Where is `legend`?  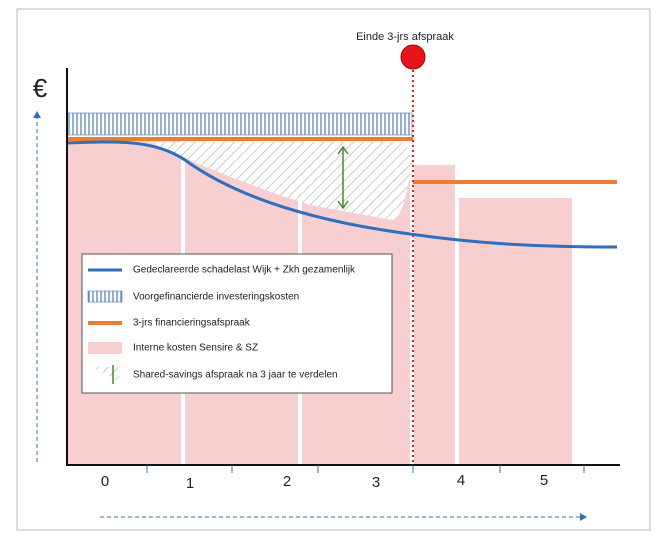 legend is located at coordinates (237, 323).